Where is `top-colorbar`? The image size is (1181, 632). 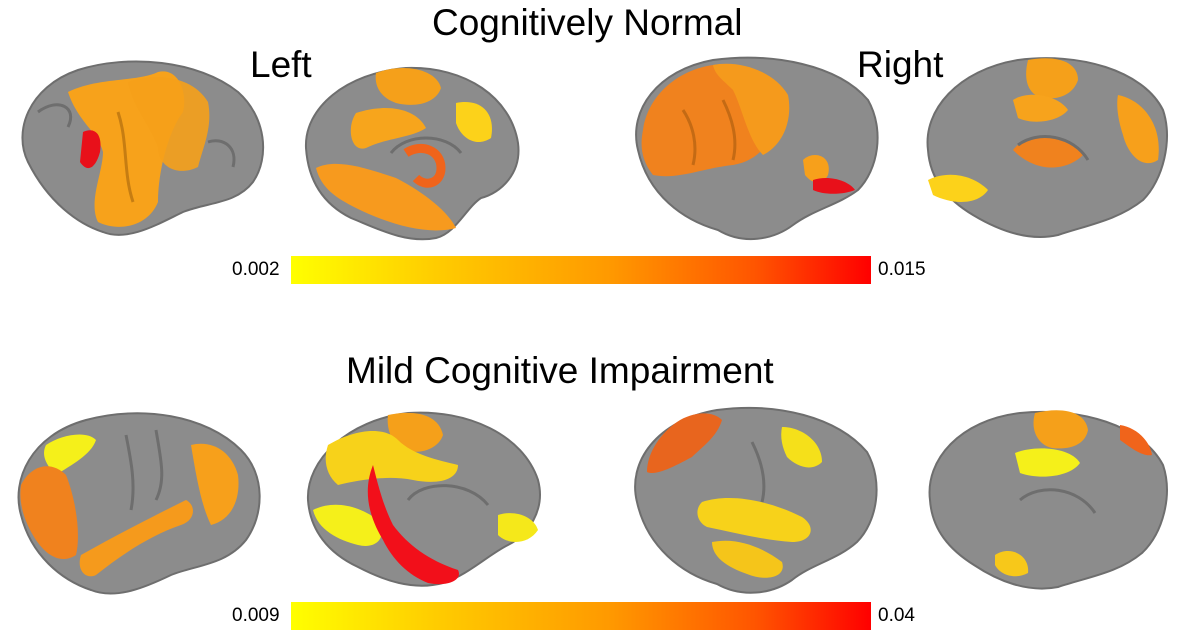
top-colorbar is located at coordinates (581, 270).